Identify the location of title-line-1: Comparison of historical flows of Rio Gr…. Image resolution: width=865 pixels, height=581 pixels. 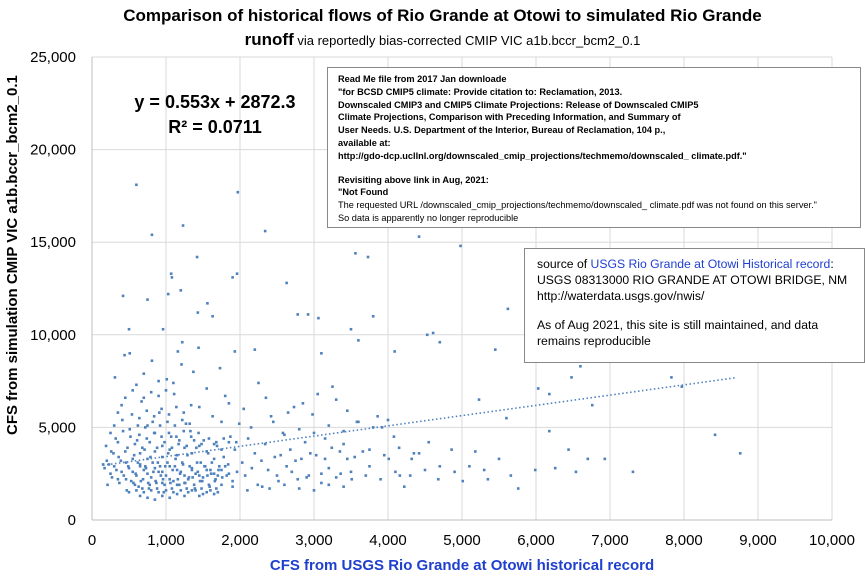
(442, 15).